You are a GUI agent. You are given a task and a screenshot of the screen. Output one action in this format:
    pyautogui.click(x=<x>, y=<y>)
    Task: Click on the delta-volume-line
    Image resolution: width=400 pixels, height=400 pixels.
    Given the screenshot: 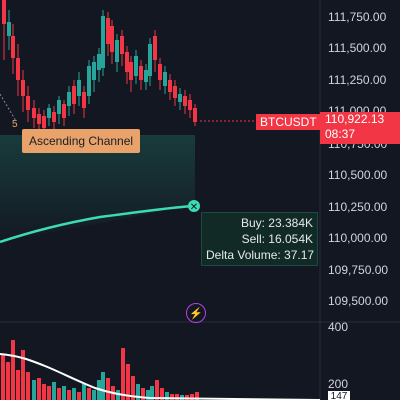 What is the action you would take?
    pyautogui.click(x=97, y=224)
    